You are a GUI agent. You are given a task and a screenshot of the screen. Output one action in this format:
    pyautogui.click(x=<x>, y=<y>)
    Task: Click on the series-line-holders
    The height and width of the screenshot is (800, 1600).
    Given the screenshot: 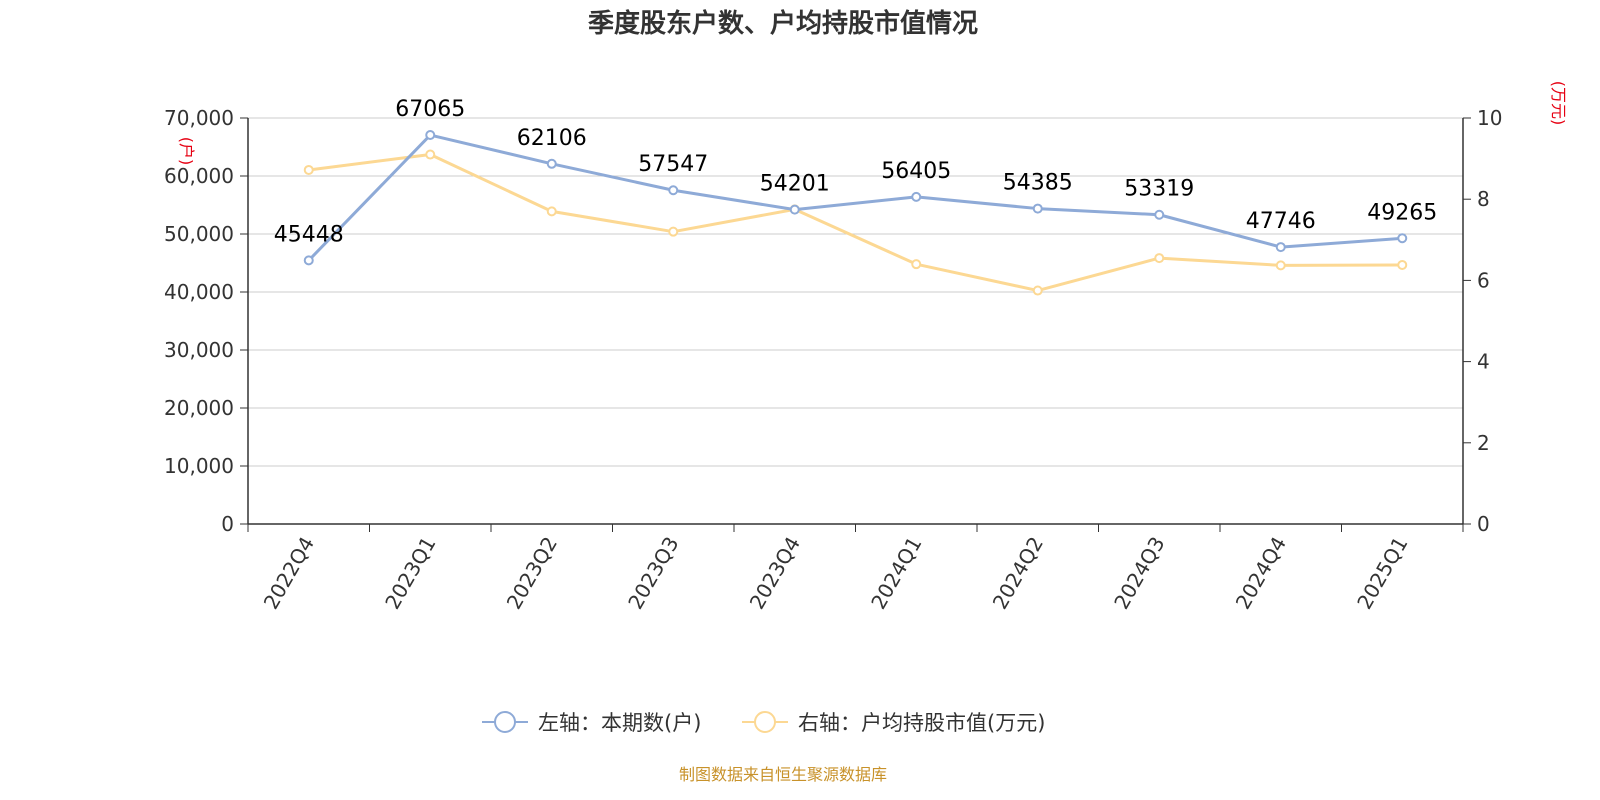 What is the action you would take?
    pyautogui.click(x=855, y=197)
    